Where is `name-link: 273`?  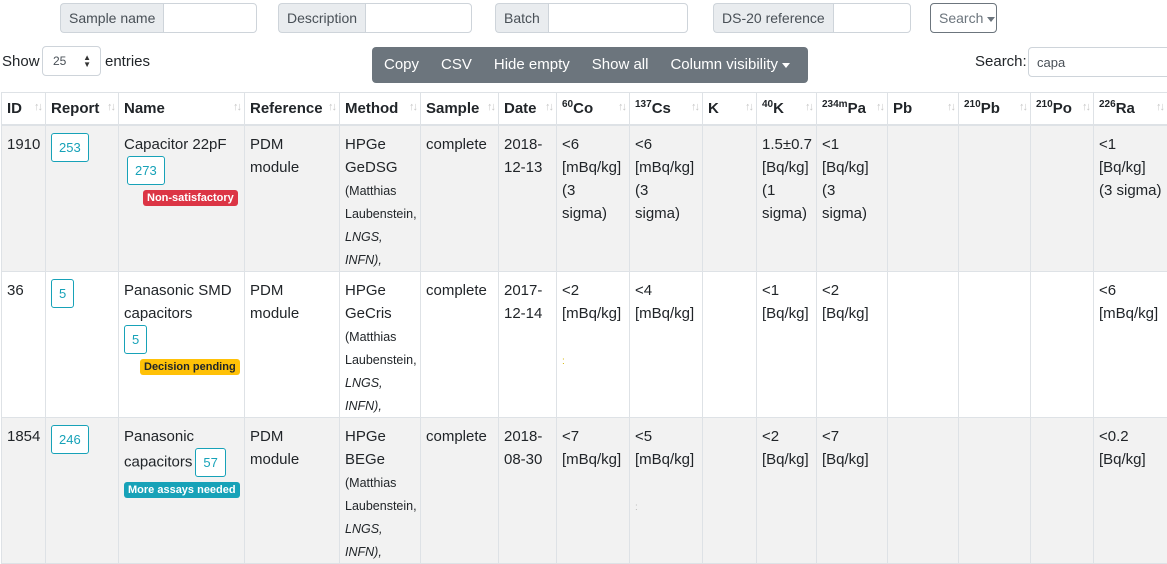
name-link: 273 is located at coordinates (146, 170).